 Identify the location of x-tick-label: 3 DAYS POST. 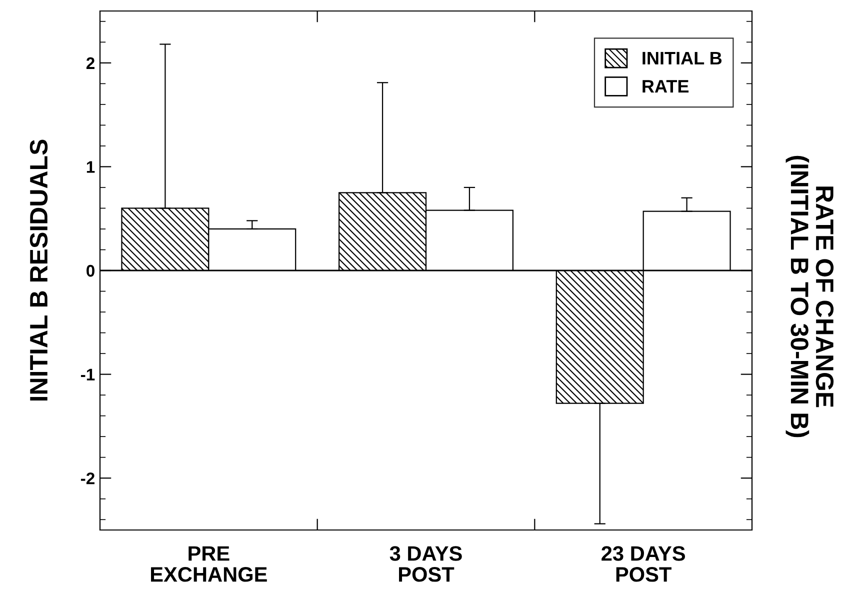
(426, 564).